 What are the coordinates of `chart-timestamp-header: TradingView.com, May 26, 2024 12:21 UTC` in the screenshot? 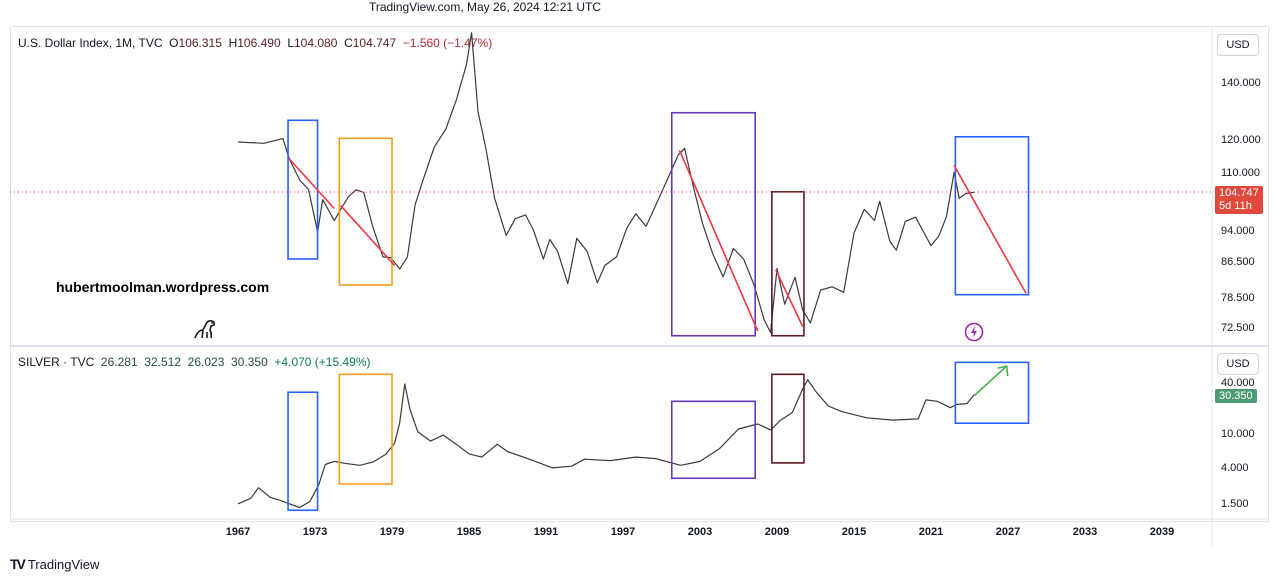 It's located at (485, 7).